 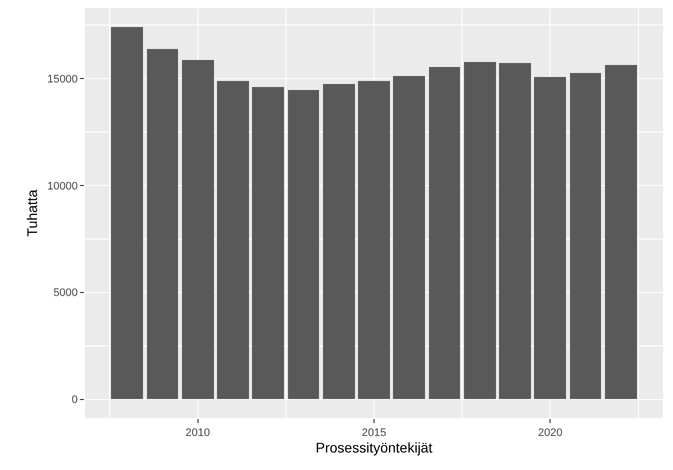 What do you see at coordinates (198, 433) in the screenshot?
I see `x-tick-label: 2010` at bounding box center [198, 433].